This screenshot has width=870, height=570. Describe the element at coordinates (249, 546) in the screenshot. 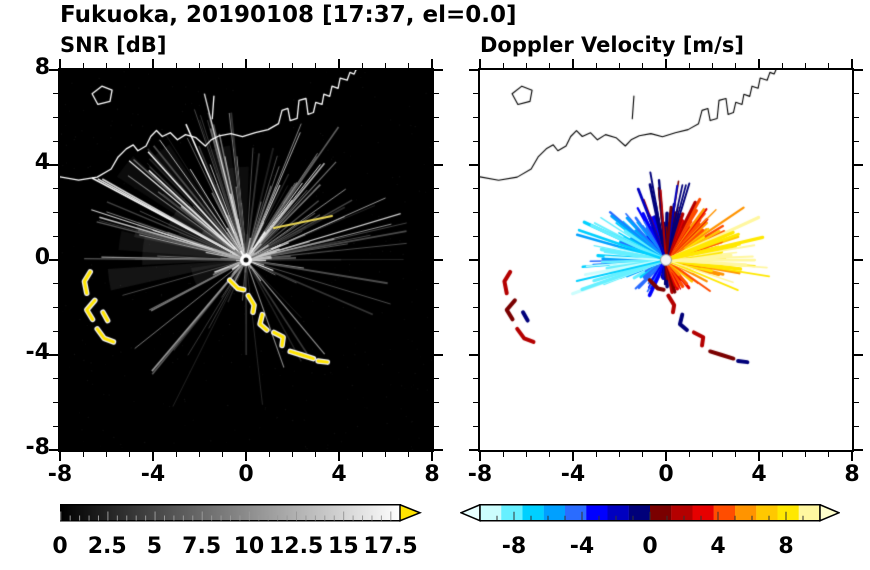

I see `snr-colorbar-label: 10` at that location.